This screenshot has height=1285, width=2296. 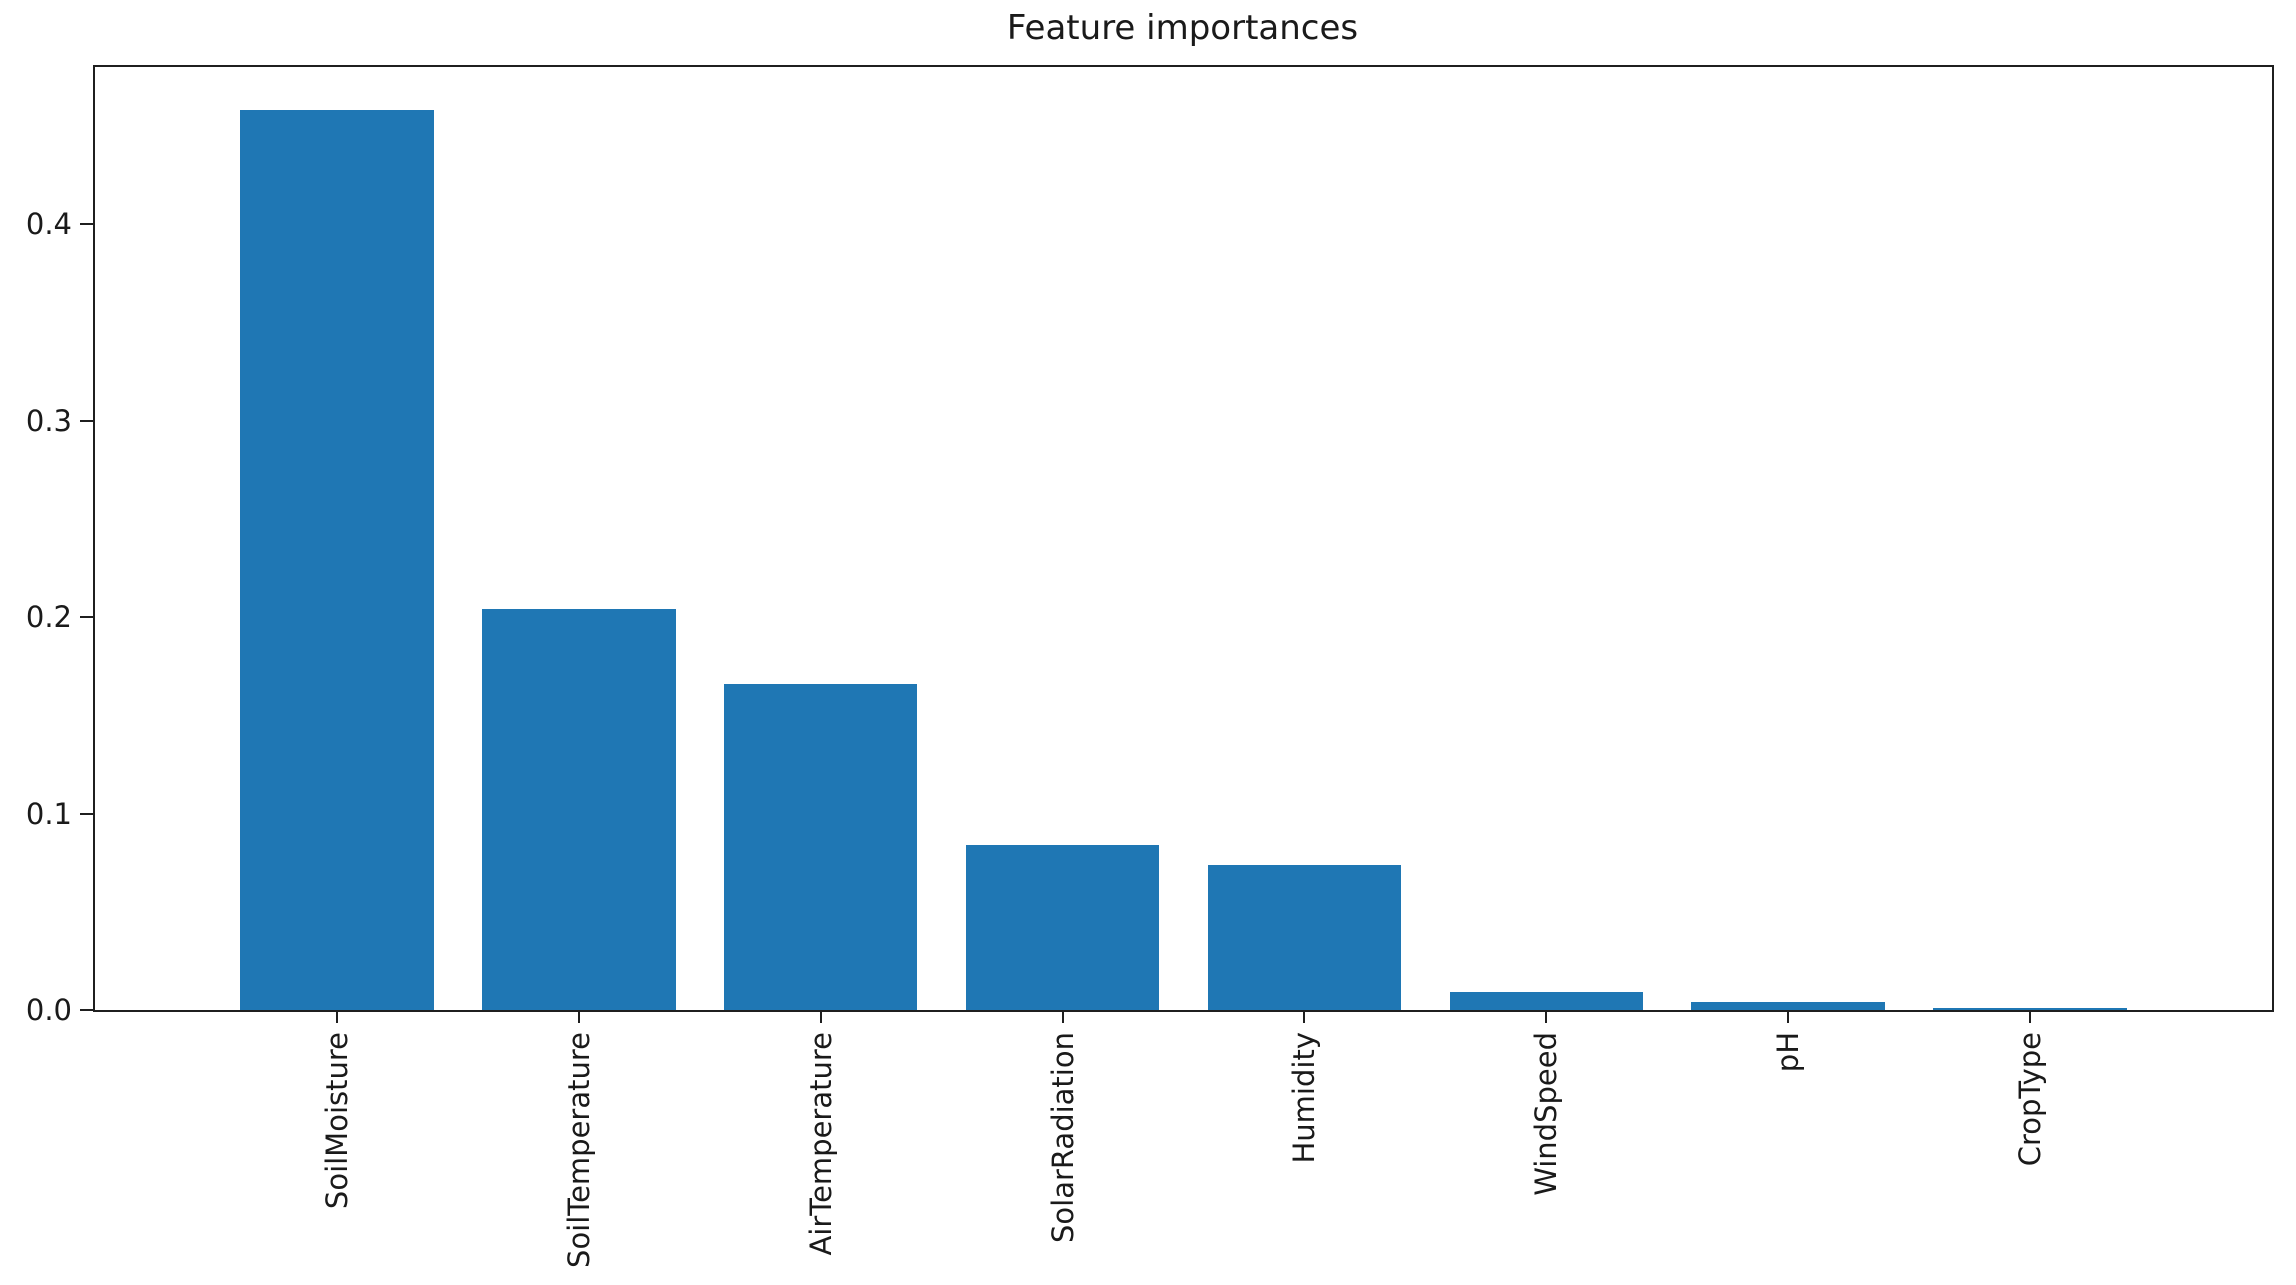 I want to click on chart-title: Feature importances, so click(x=1182, y=28).